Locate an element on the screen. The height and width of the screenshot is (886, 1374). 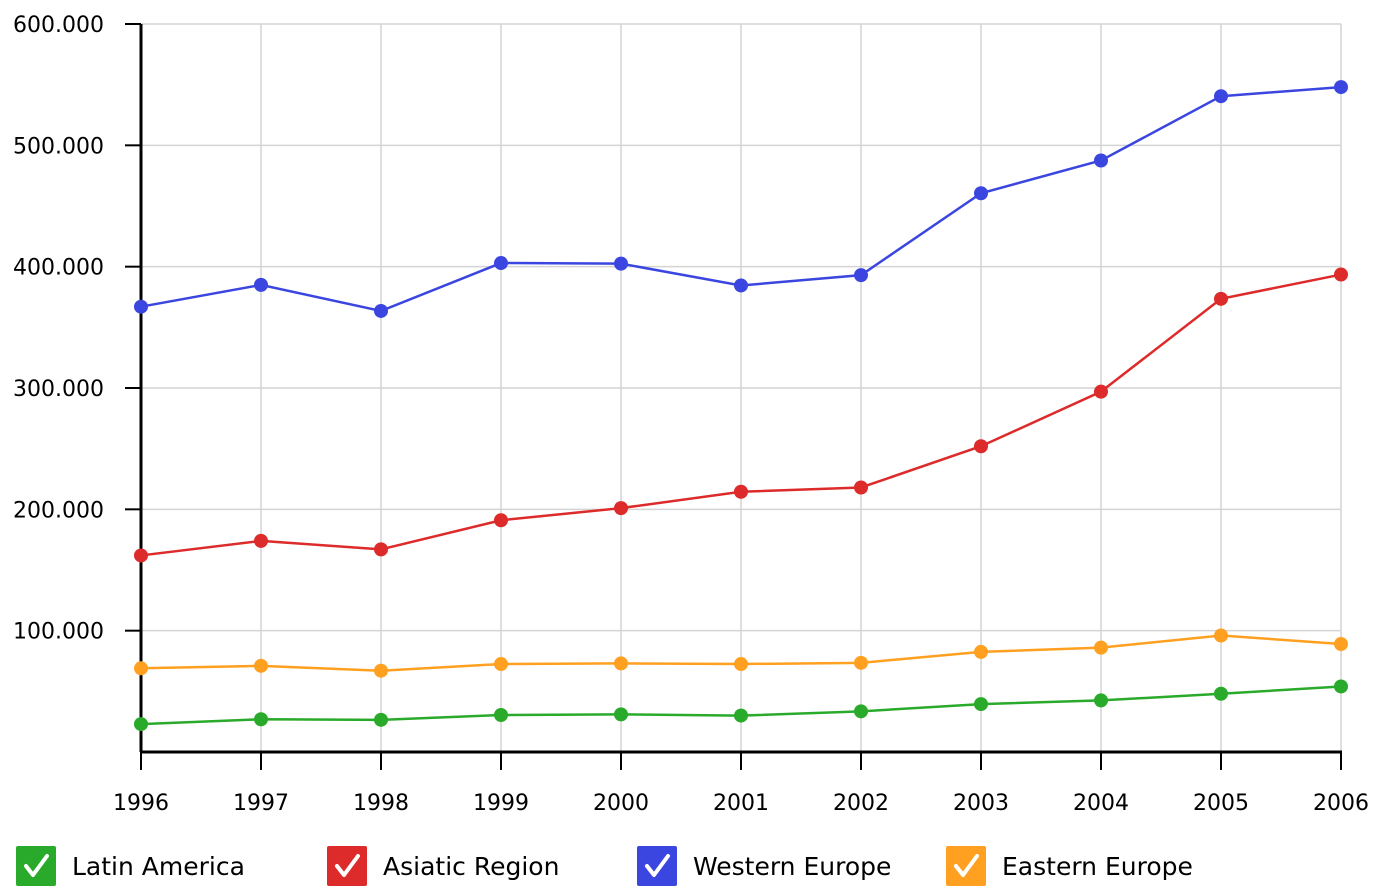
x-tick-label: 2005 is located at coordinates (1221, 803).